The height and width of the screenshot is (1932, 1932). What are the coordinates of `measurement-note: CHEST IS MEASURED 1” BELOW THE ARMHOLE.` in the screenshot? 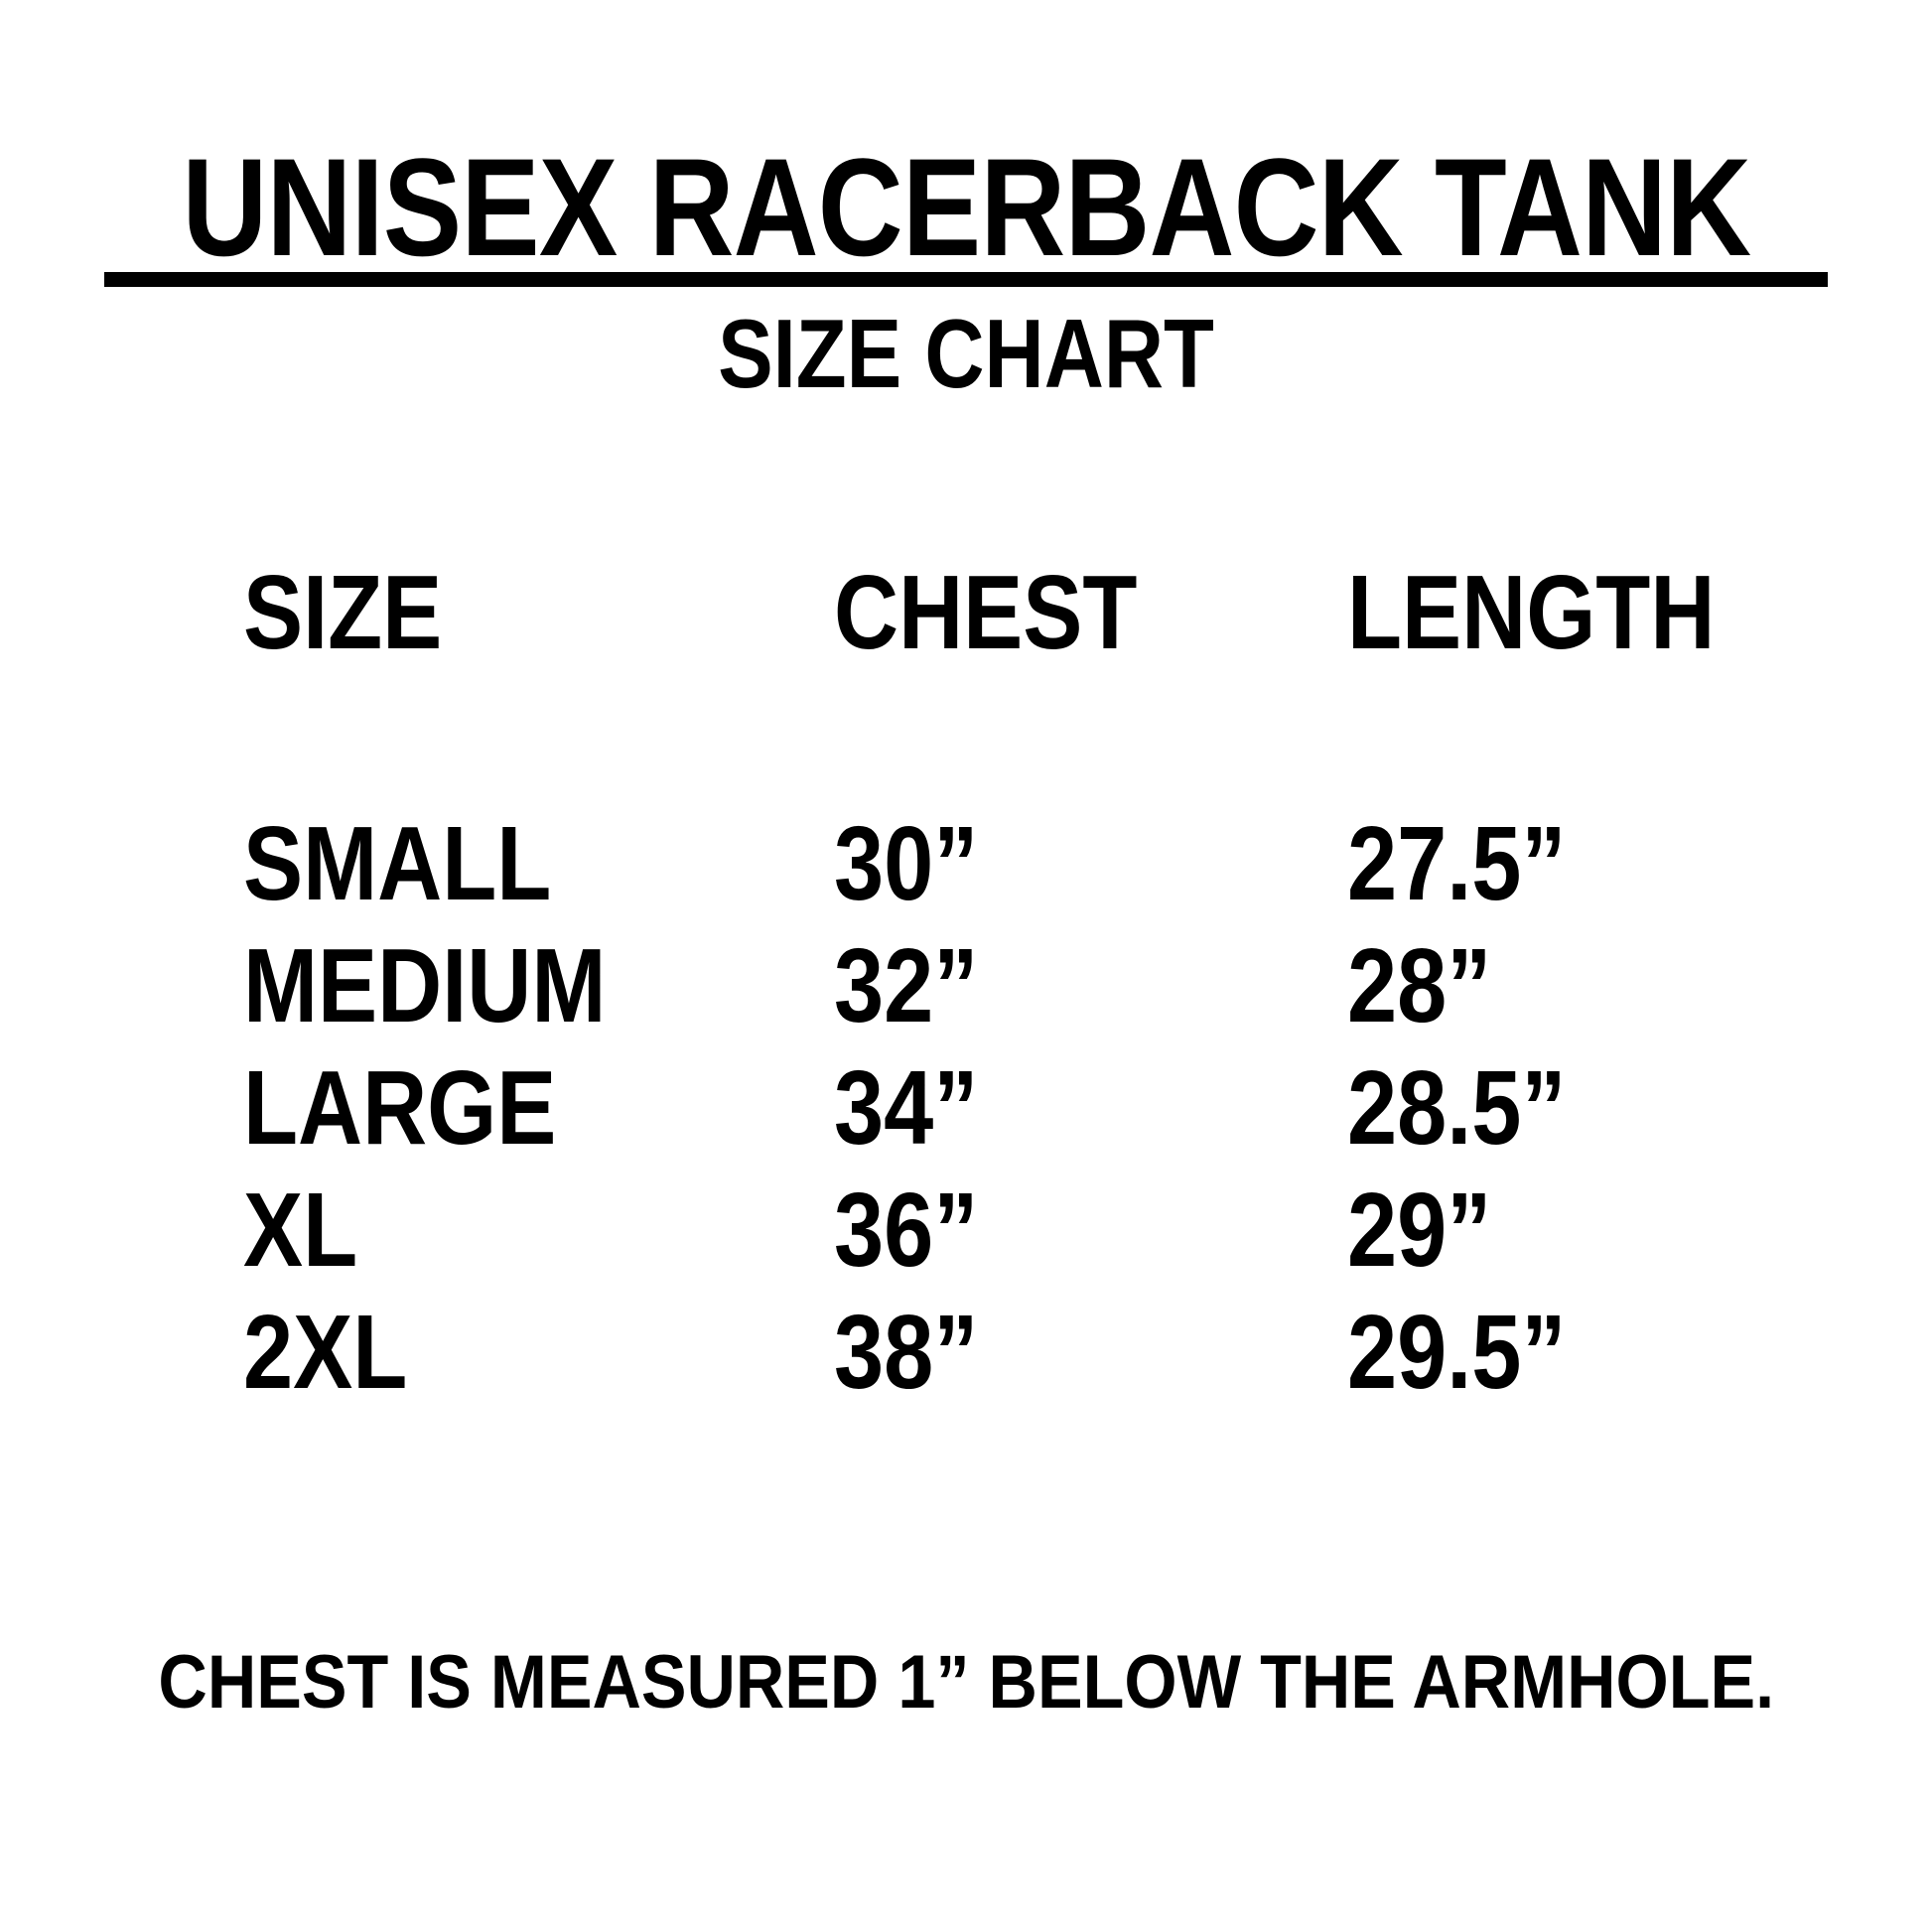 It's located at (966, 1683).